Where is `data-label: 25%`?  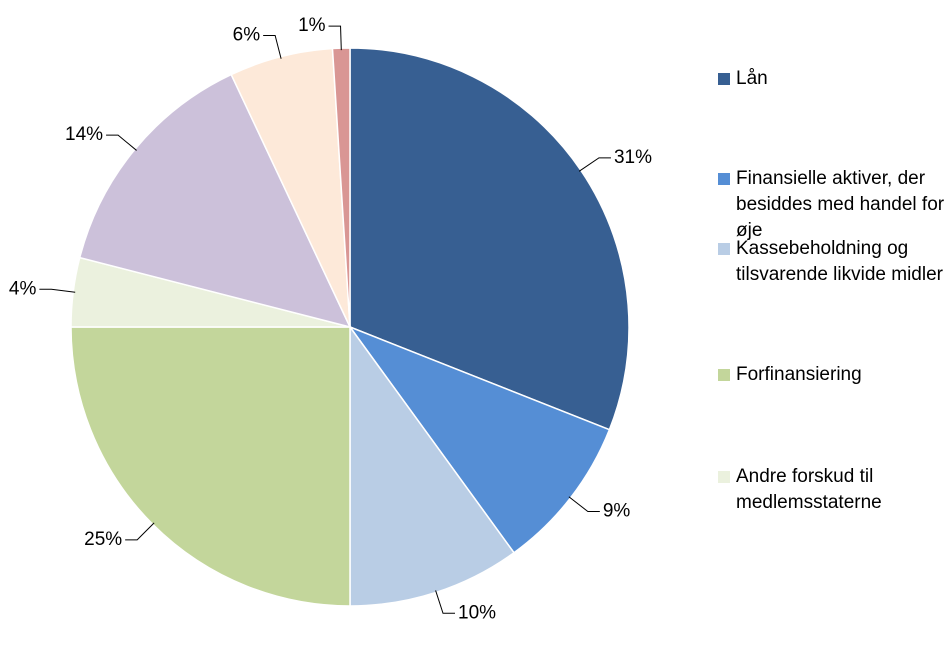
data-label: 25% is located at coordinates (103, 539).